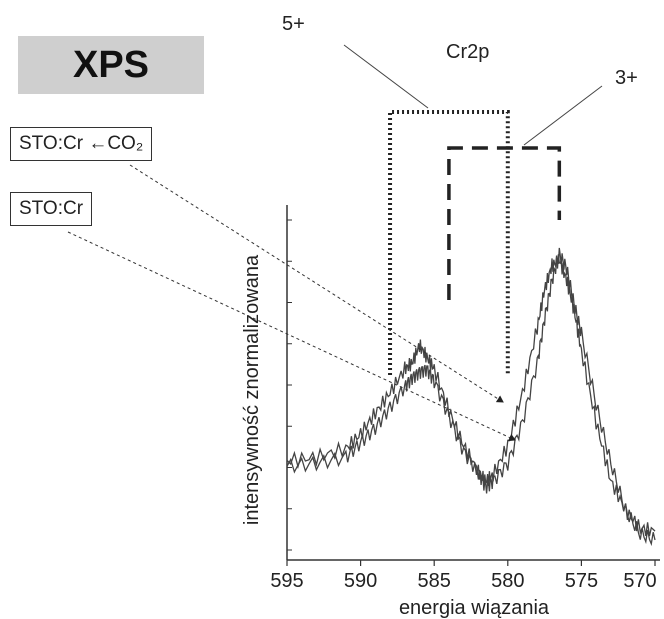  What do you see at coordinates (639, 581) in the screenshot?
I see `x-tick-label: 570` at bounding box center [639, 581].